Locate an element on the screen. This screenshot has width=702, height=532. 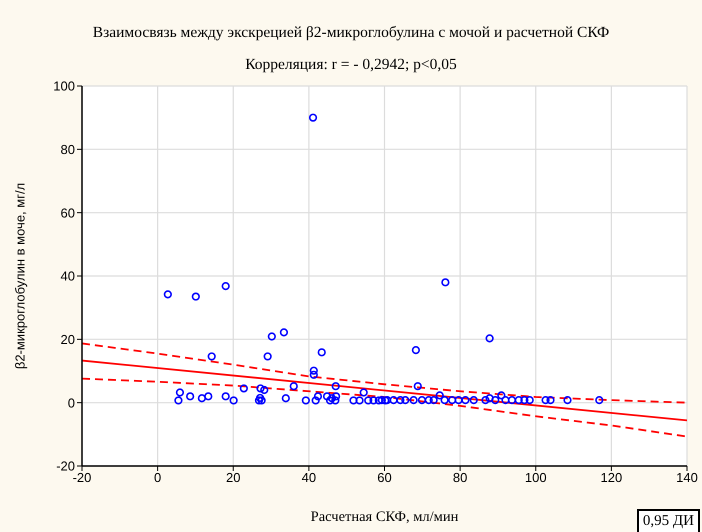
y-tick-label: 100 is located at coordinates (64, 86).